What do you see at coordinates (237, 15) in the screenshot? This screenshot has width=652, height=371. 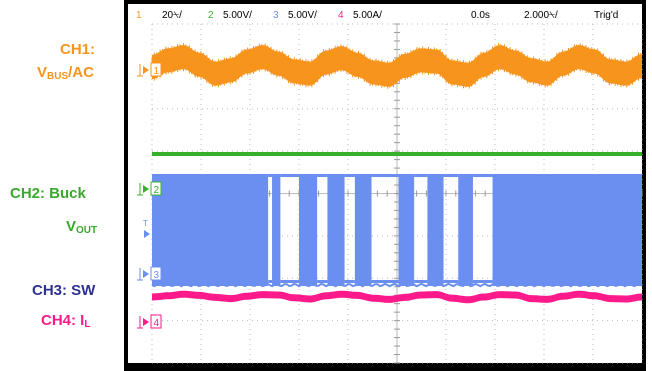 I see `header-ch2-scale: 5.00V/` at bounding box center [237, 15].